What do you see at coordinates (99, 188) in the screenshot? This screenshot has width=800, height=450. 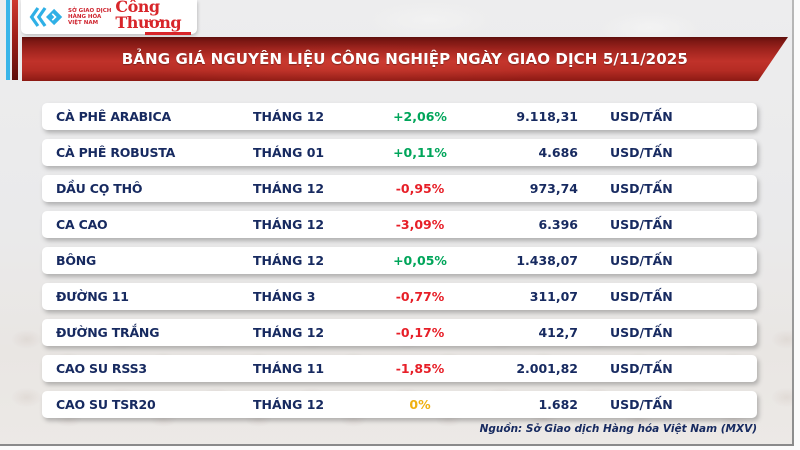 I see `commodity-name: DẦU CỌ THÔ` at bounding box center [99, 188].